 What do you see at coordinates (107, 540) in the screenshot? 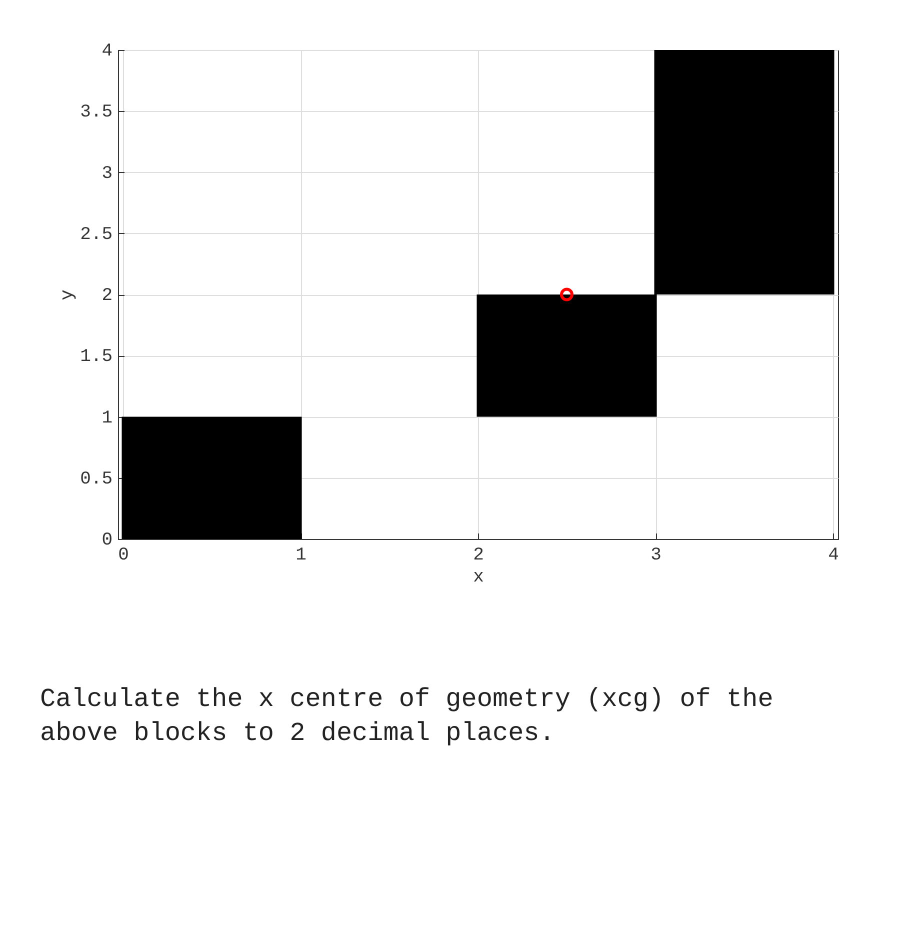
I see `y-tick-label: 0` at bounding box center [107, 540].